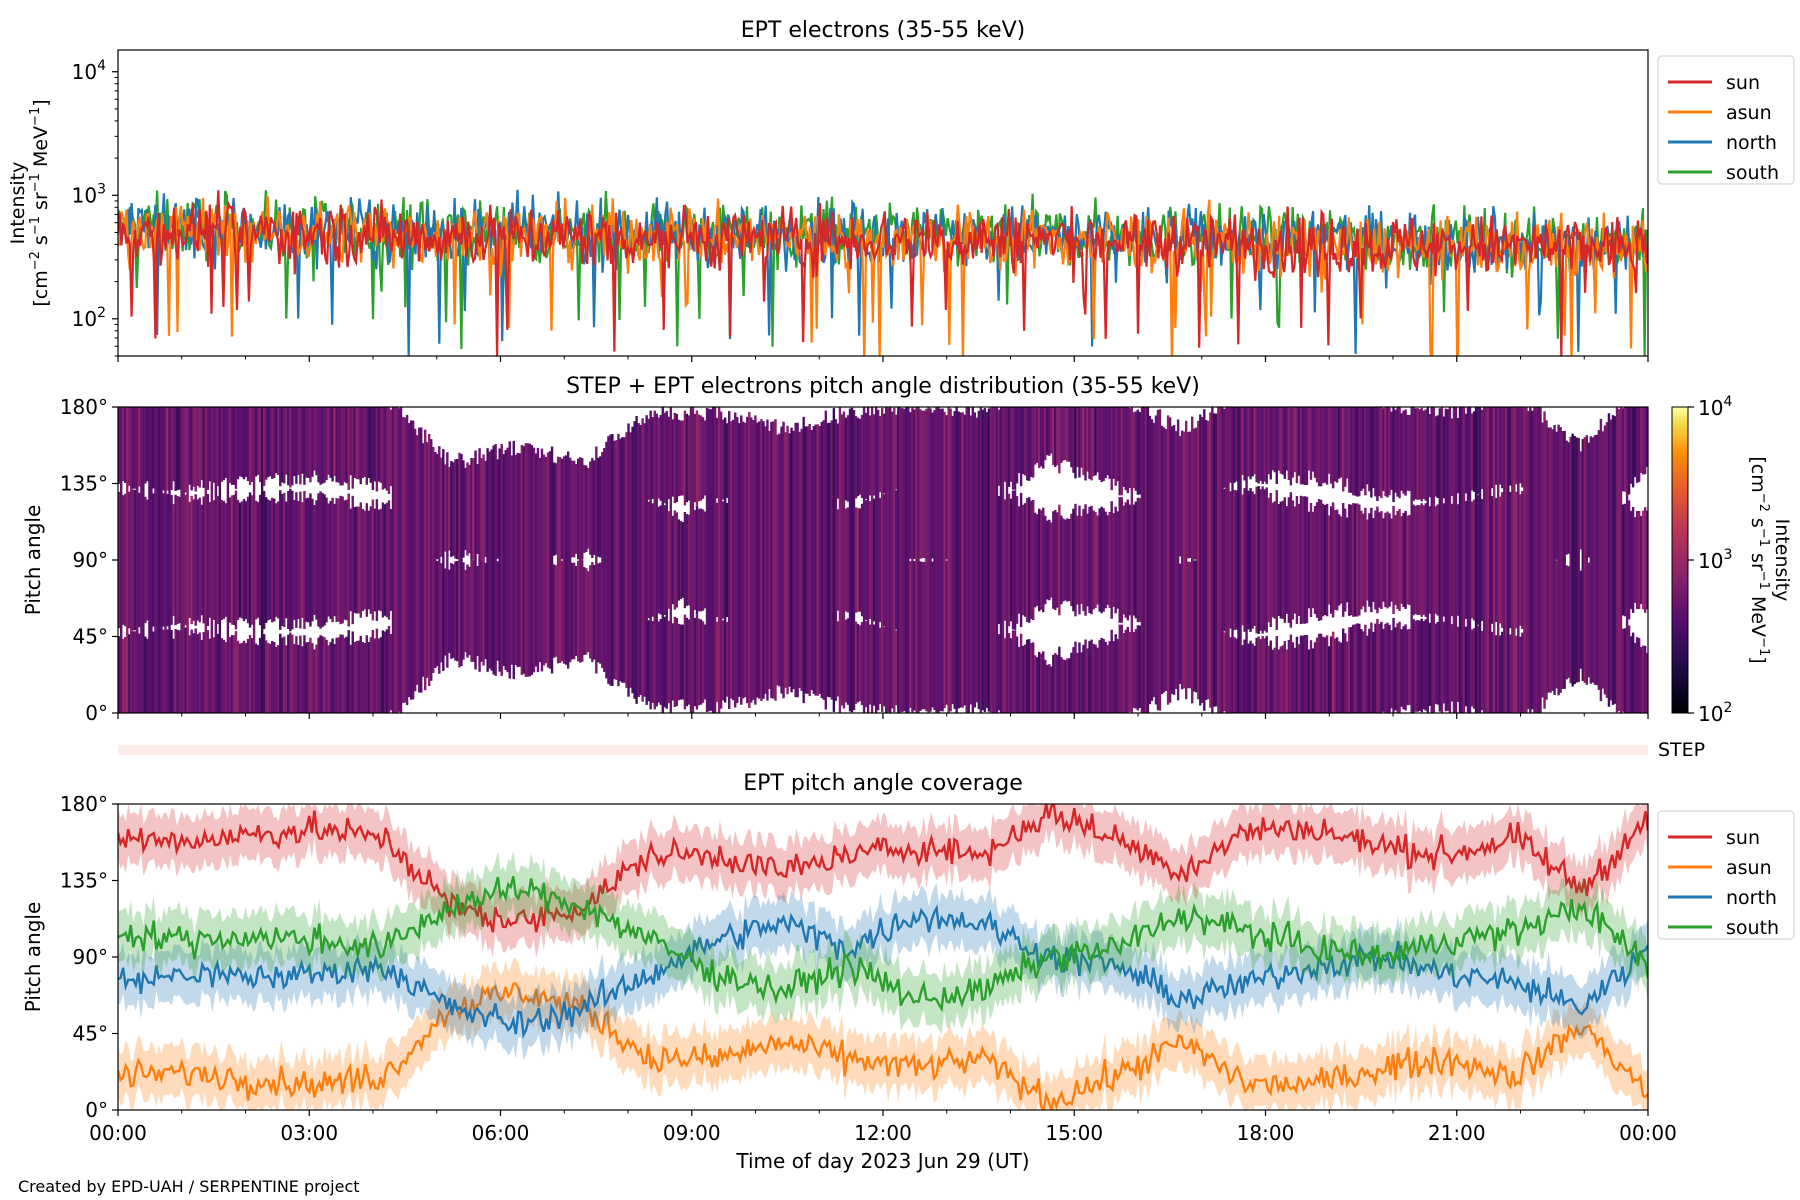  Describe the element at coordinates (1648, 1133) in the screenshot. I see `xtick-label: 00:00` at that location.